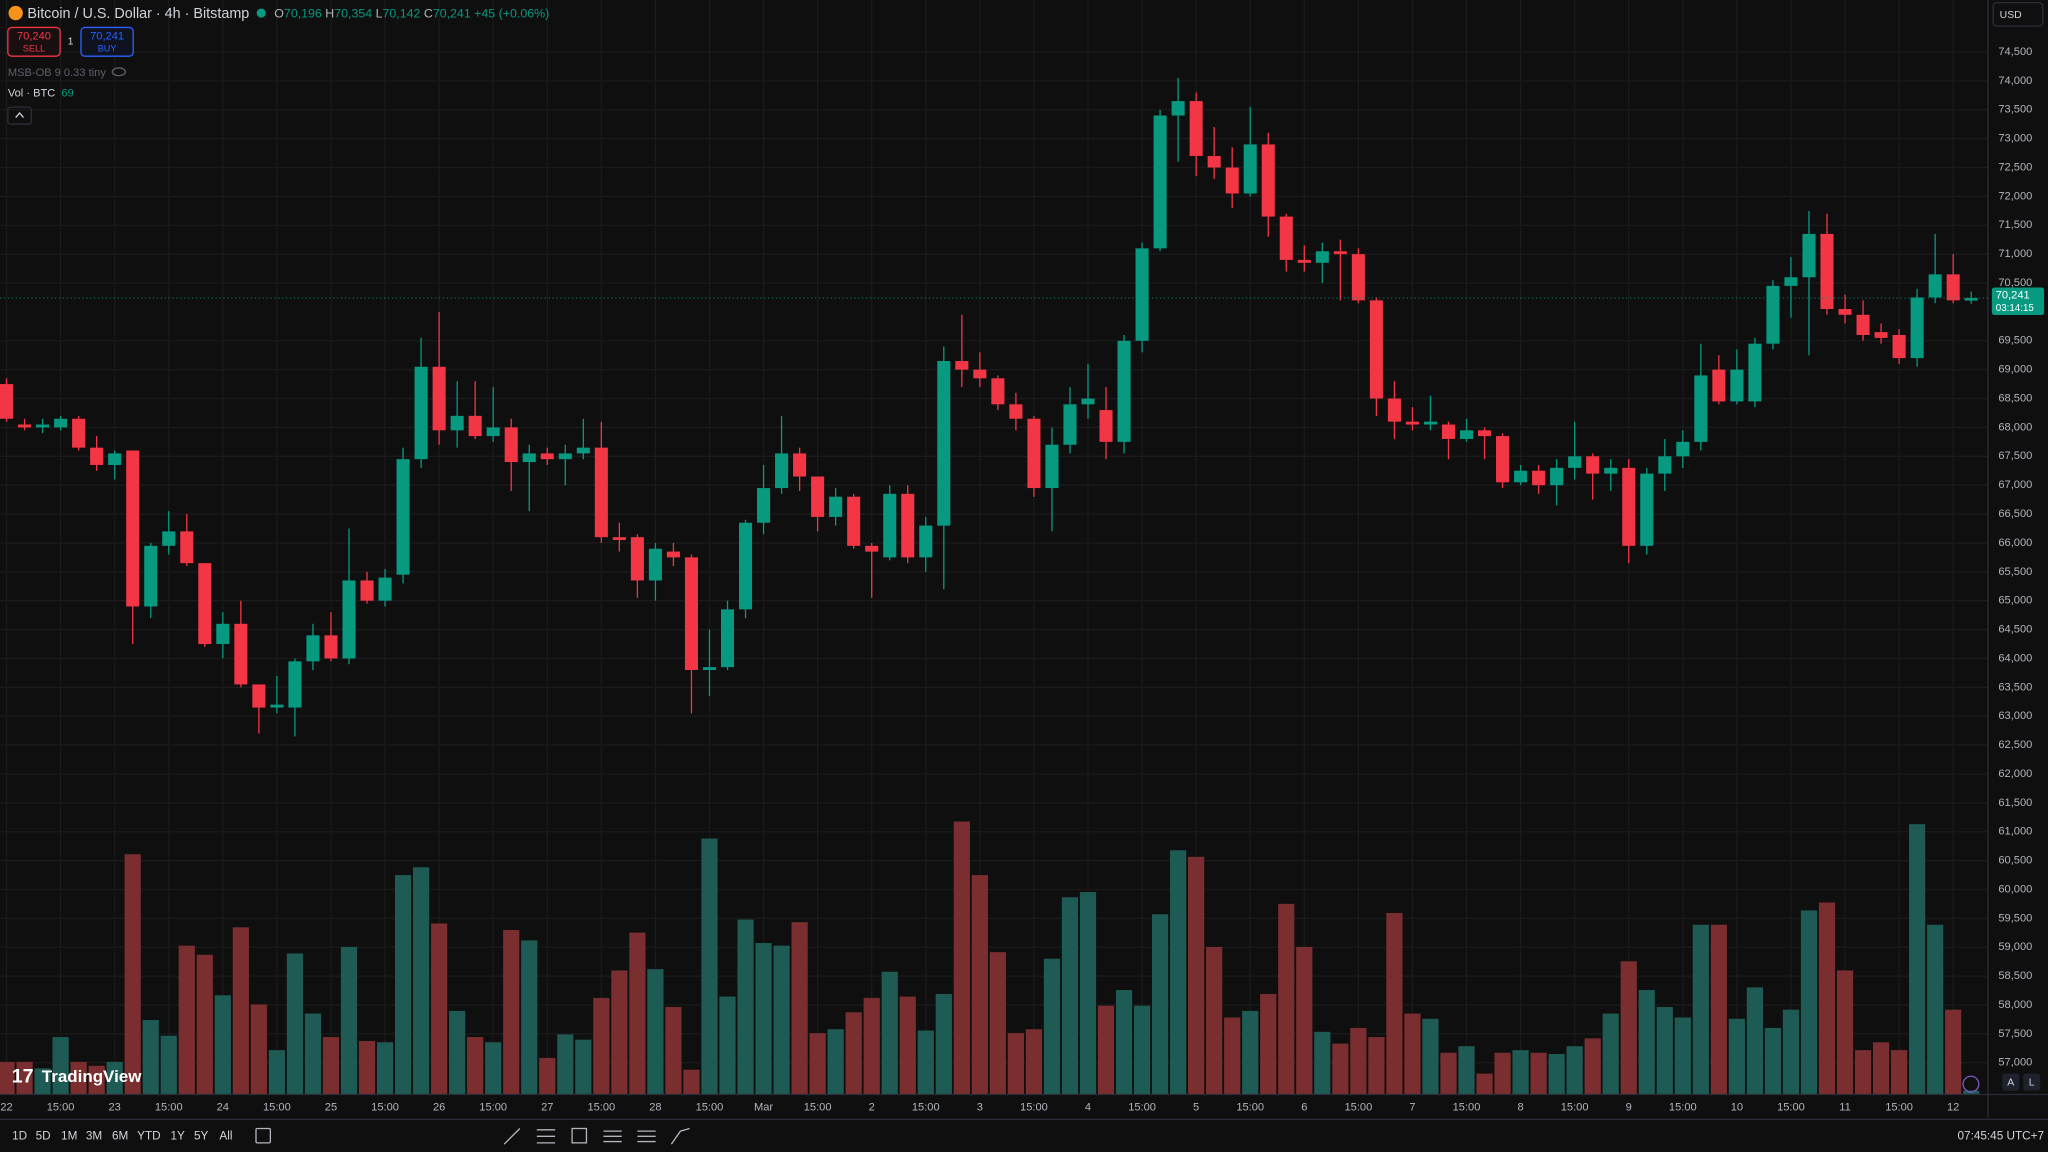 The image size is (2048, 1152). What do you see at coordinates (2015, 543) in the screenshot?
I see `y-tick-label: 66,000` at bounding box center [2015, 543].